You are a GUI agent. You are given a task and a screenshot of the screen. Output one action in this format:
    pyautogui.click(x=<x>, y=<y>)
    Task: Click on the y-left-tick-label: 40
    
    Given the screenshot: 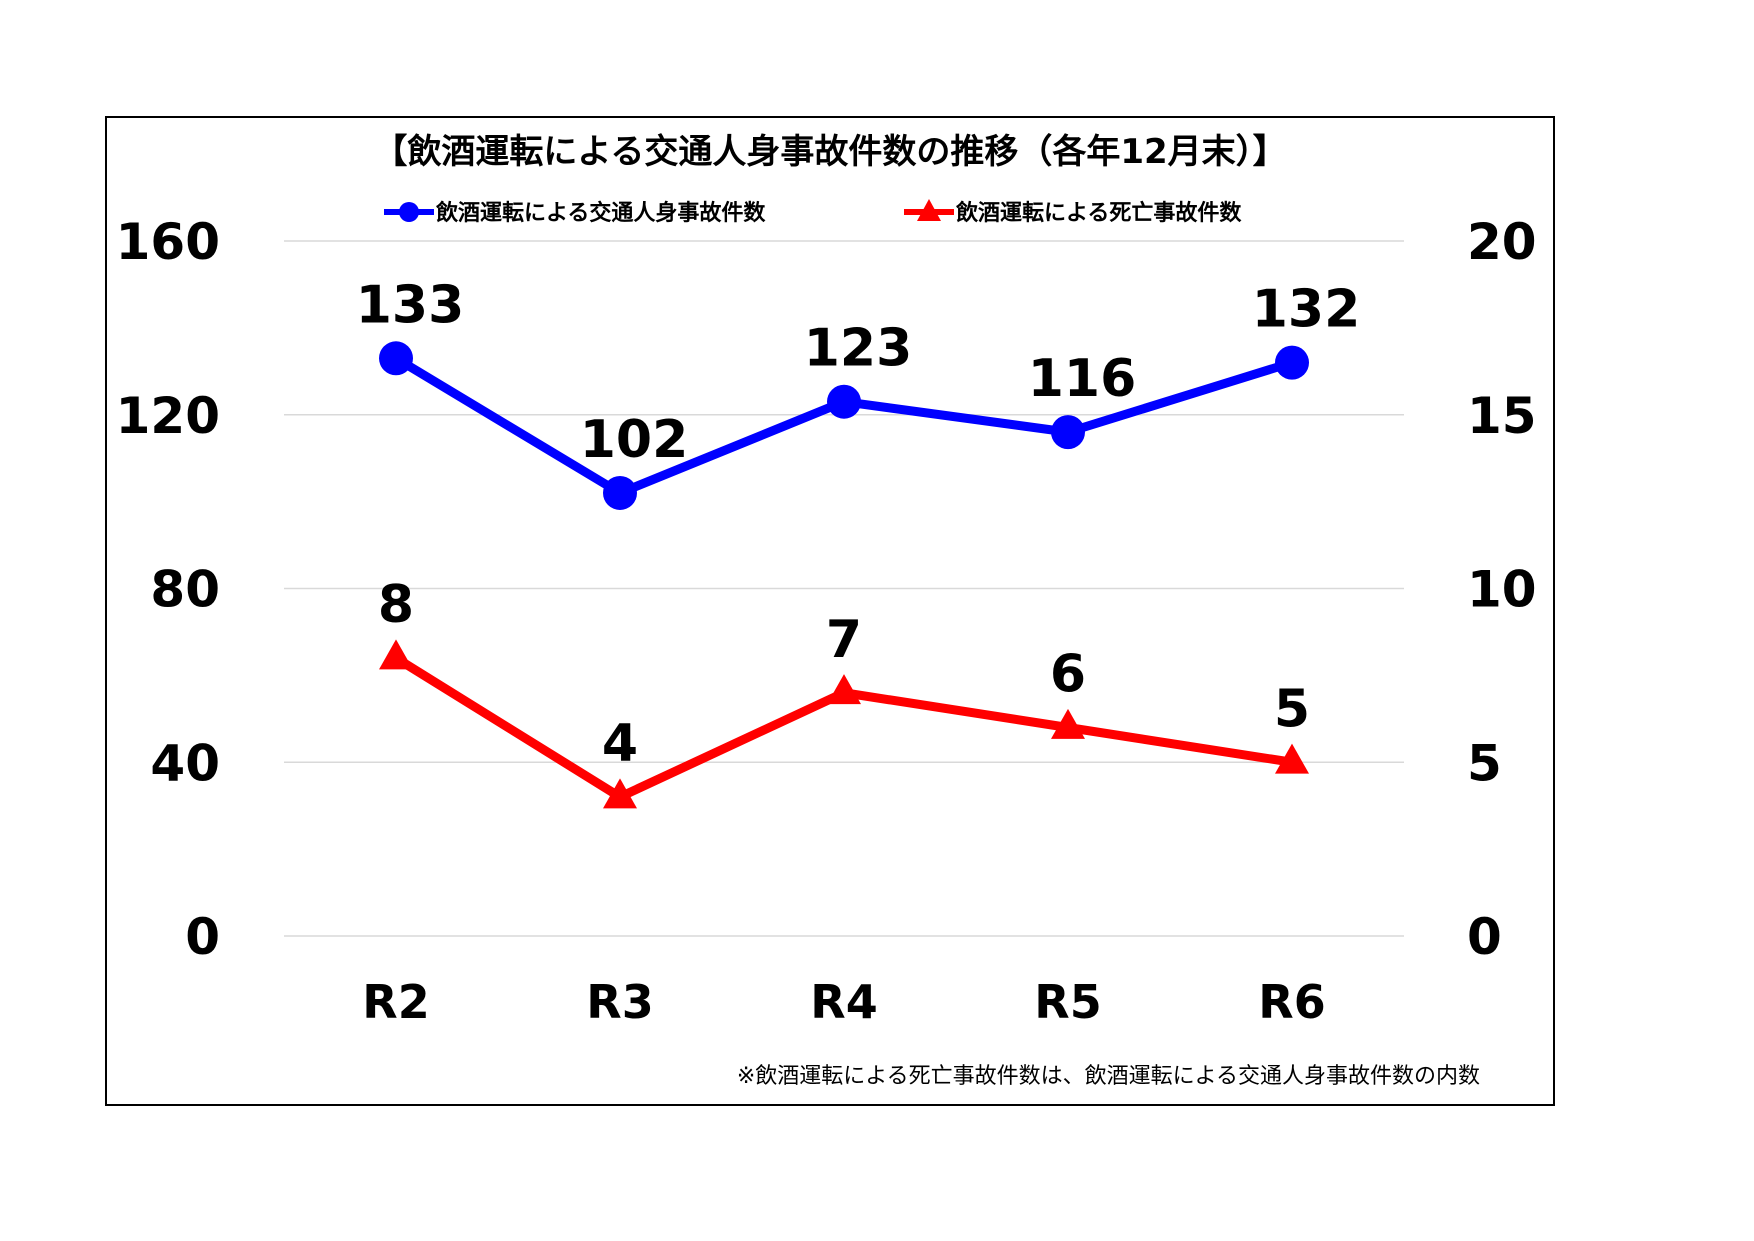 What is the action you would take?
    pyautogui.click(x=185, y=763)
    